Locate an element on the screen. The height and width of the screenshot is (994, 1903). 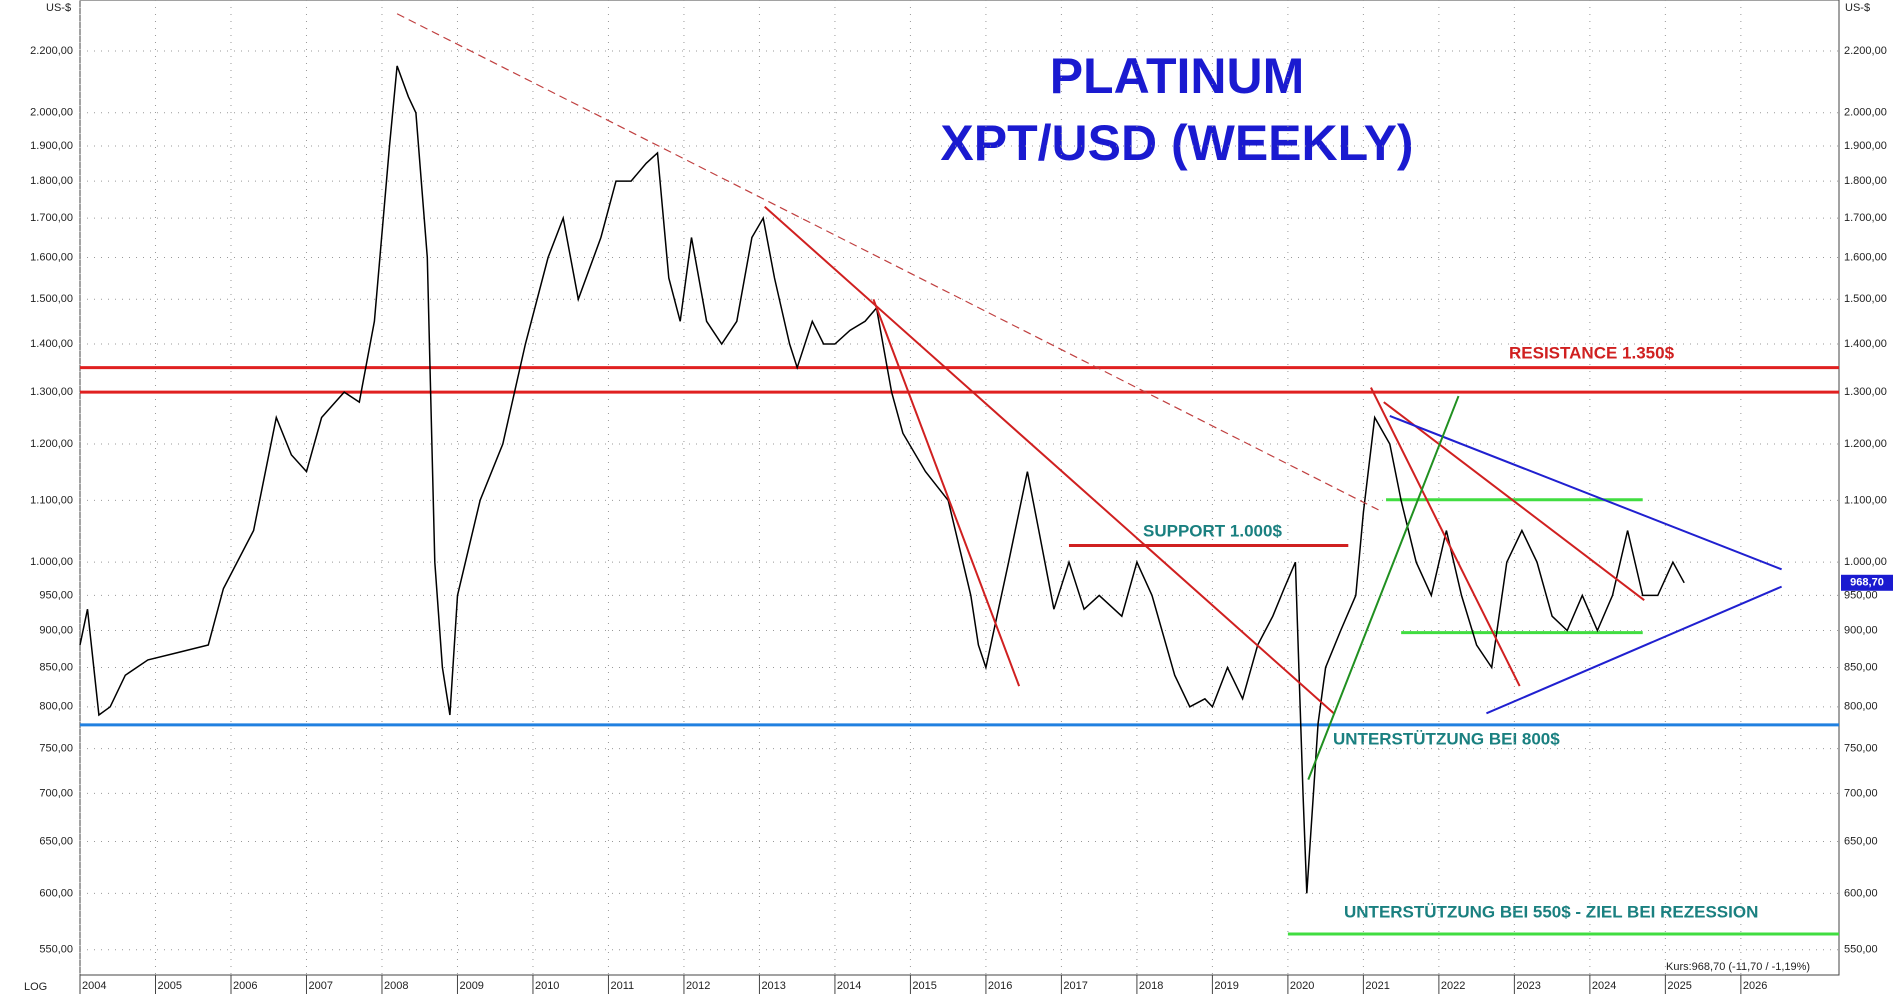
chart-subtitle: XPT/USD (WEEKLY) is located at coordinates (1176, 143).